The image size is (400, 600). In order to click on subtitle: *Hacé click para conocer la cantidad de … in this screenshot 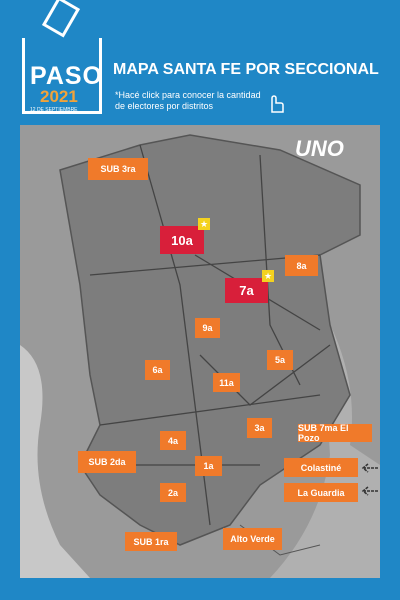, I will do `click(188, 100)`.